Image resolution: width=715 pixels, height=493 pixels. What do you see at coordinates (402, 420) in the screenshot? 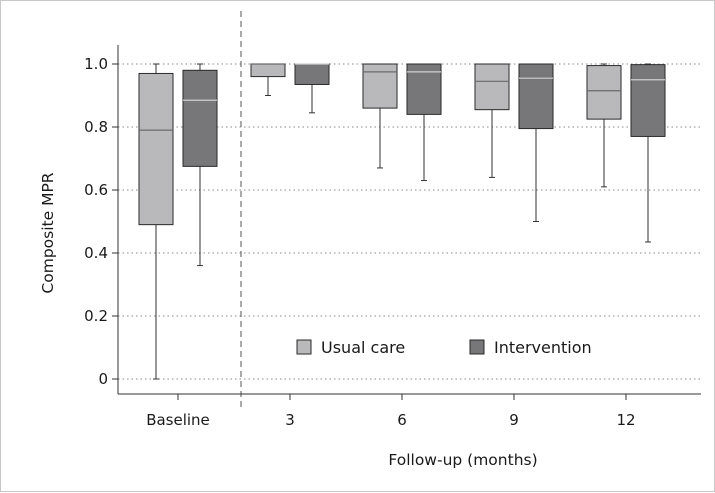
I see `x-tick-label: 6` at bounding box center [402, 420].